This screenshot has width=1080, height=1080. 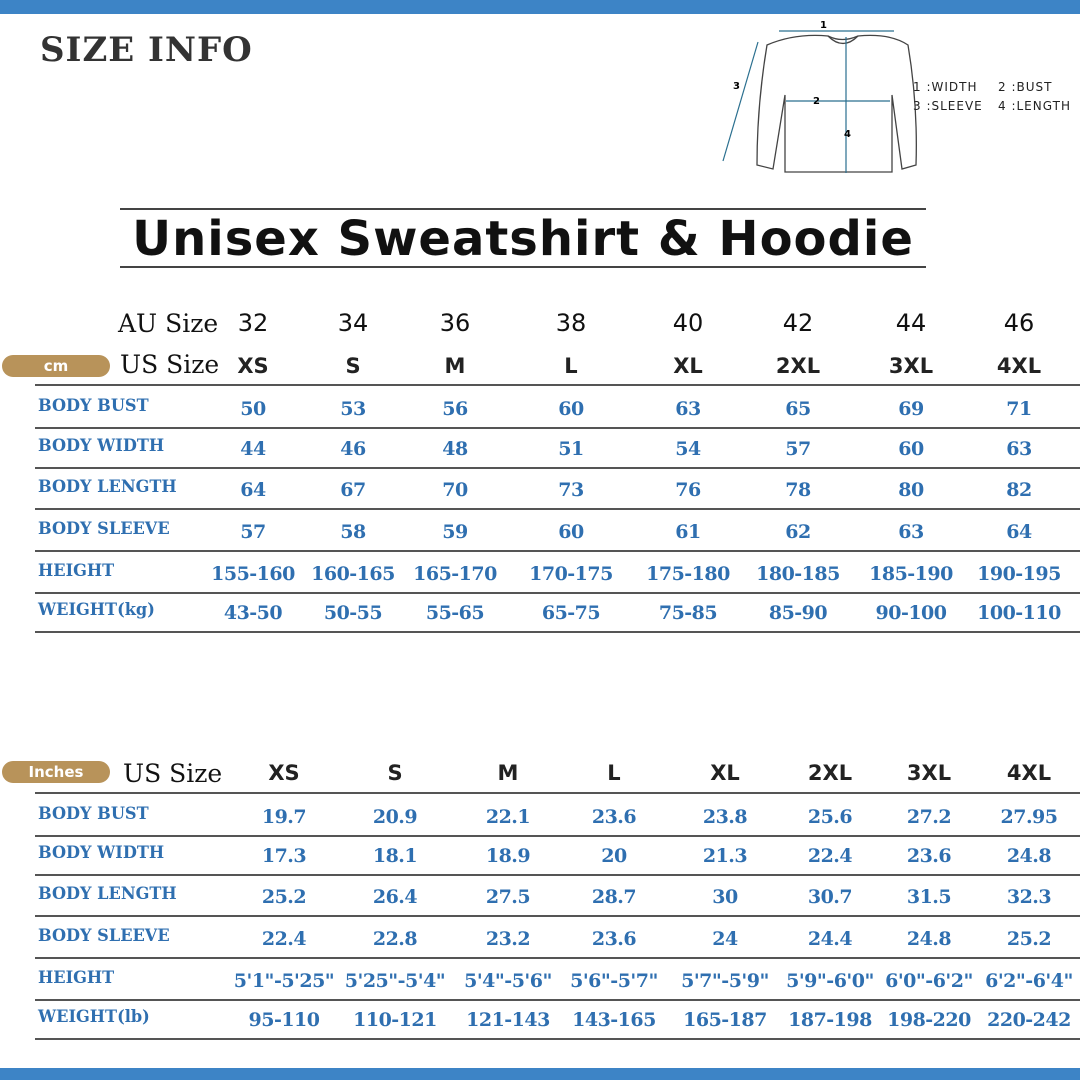 I want to click on cm-cell: 61, so click(x=688, y=532).